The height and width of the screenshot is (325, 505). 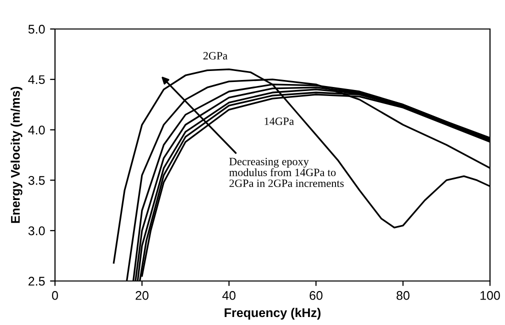 I want to click on x-tick-label: 60, so click(x=316, y=295).